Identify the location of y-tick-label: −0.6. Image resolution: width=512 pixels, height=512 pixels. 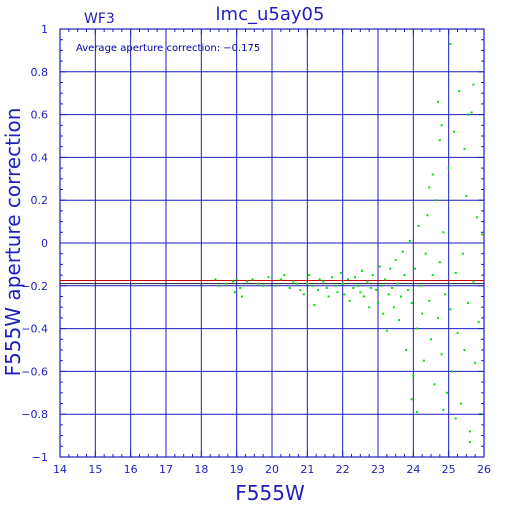
(34, 371).